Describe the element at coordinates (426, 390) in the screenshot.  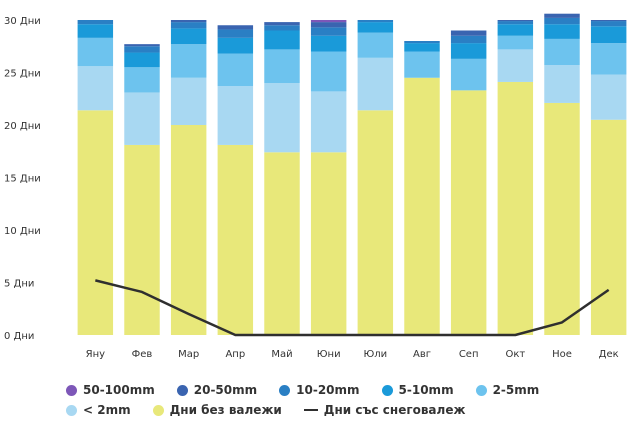
I see `legend-label: 5-10mm` at that location.